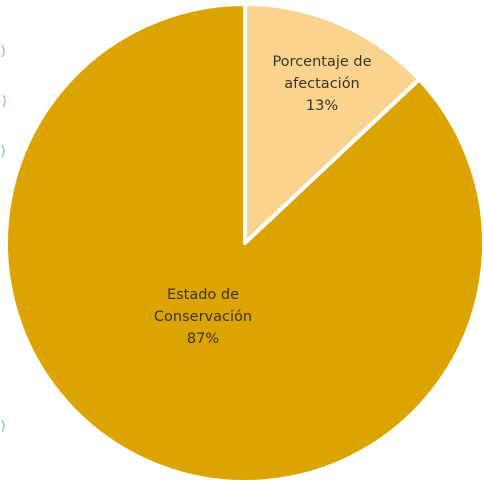  What do you see at coordinates (3, 238) in the screenshot?
I see `edge-artifacts` at bounding box center [3, 238].